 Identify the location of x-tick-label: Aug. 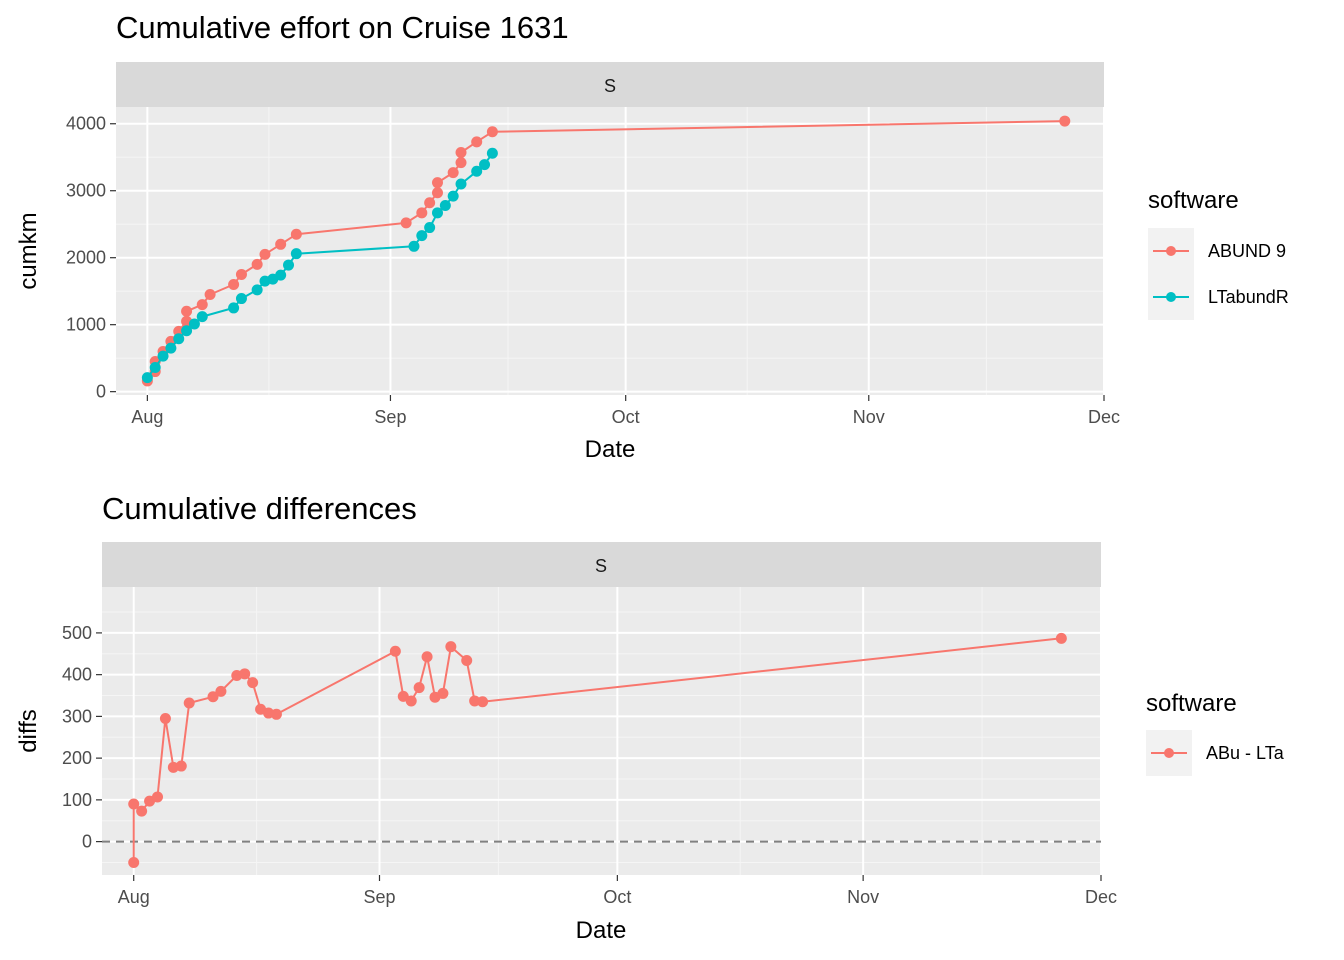
(147, 417).